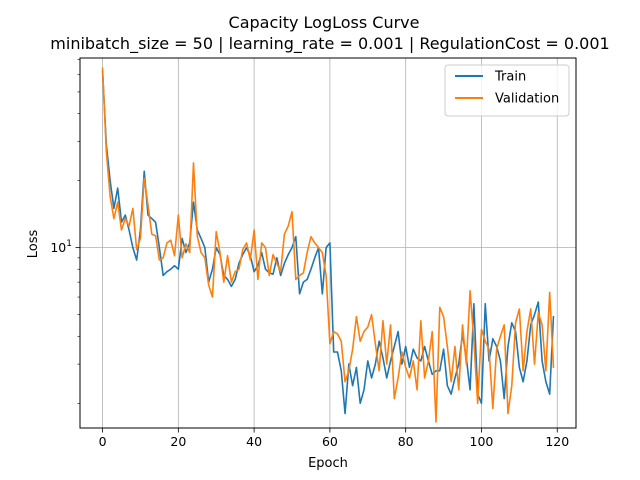 The width and height of the screenshot is (640, 480). Describe the element at coordinates (254, 441) in the screenshot. I see `x-tick-label: 40` at that location.